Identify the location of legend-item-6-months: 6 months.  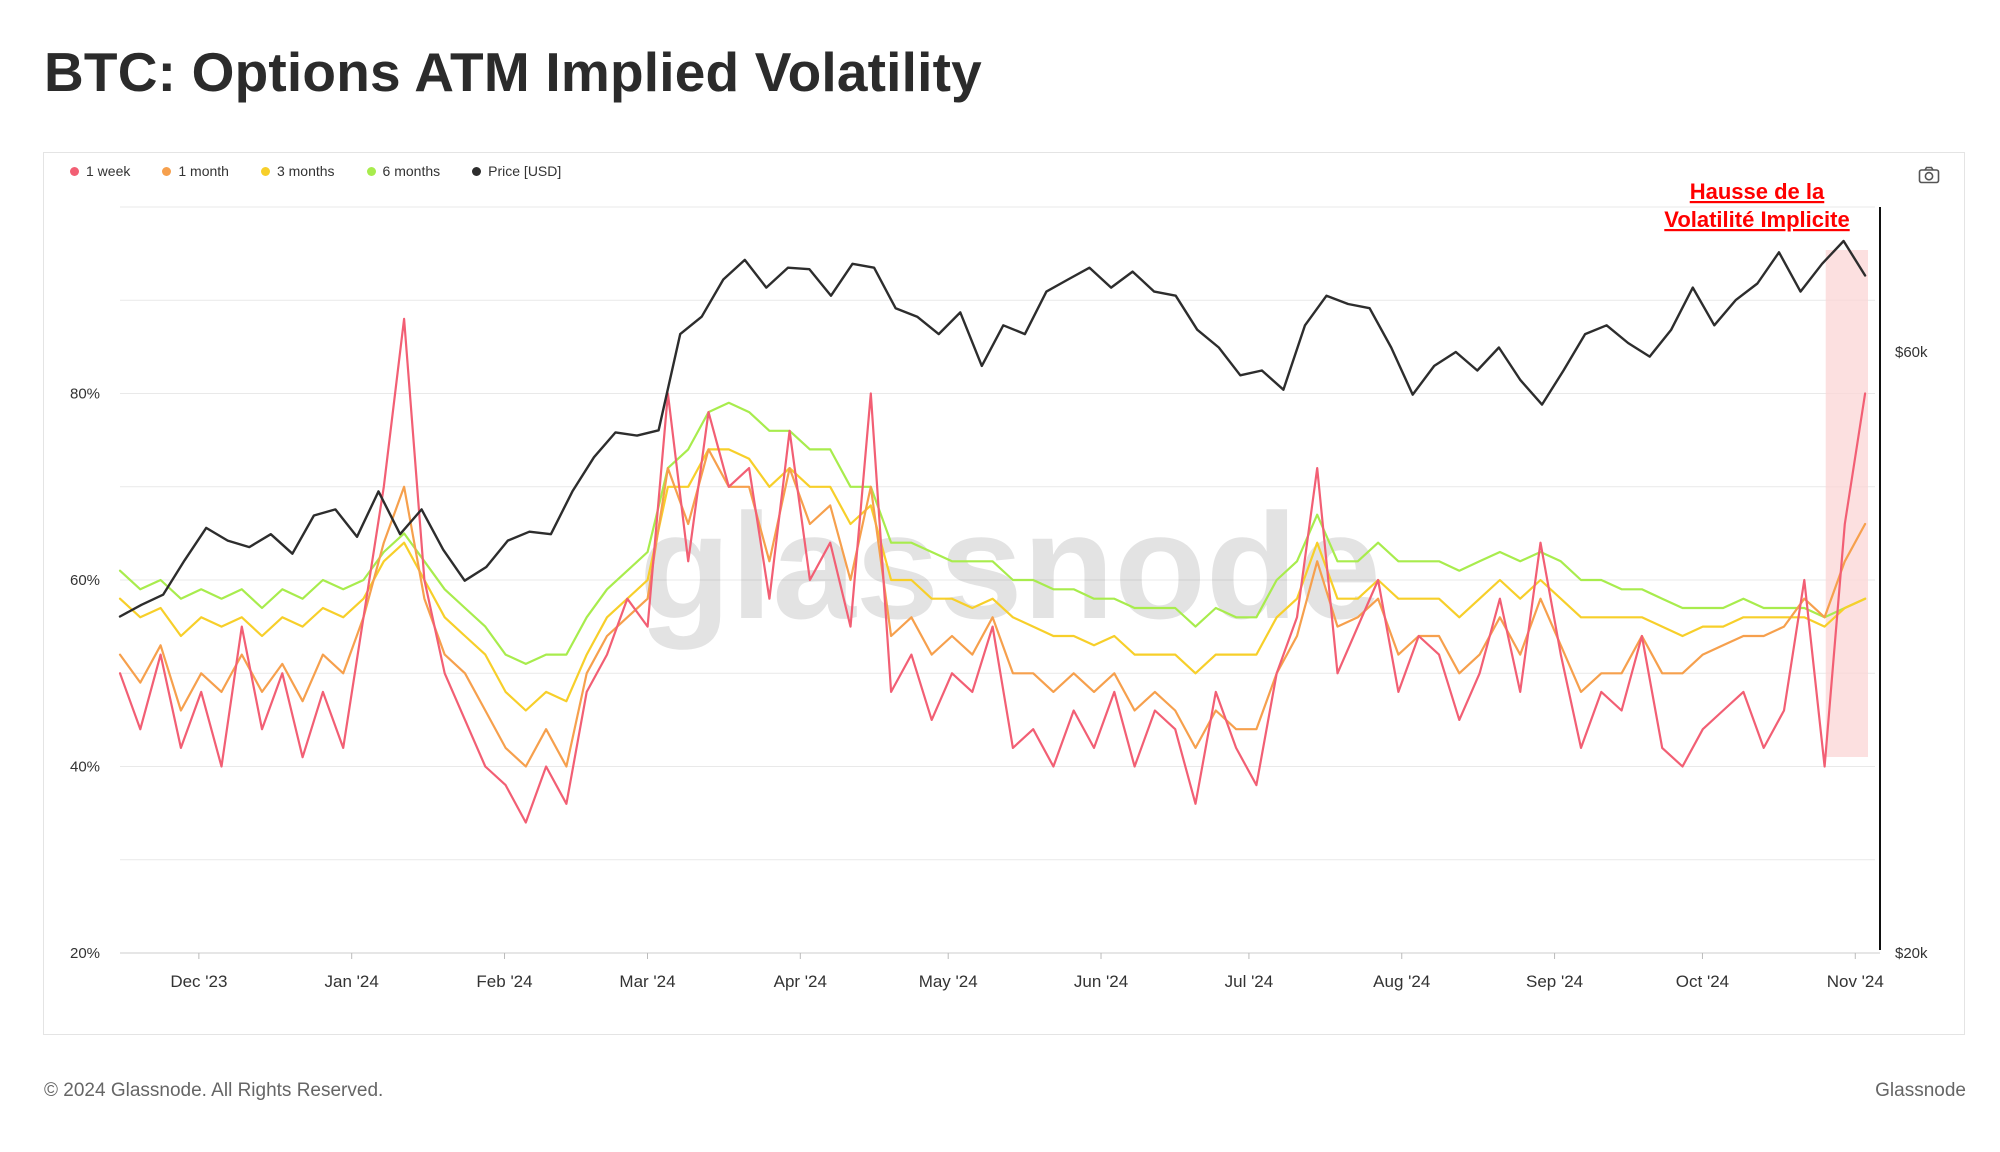
(403, 171).